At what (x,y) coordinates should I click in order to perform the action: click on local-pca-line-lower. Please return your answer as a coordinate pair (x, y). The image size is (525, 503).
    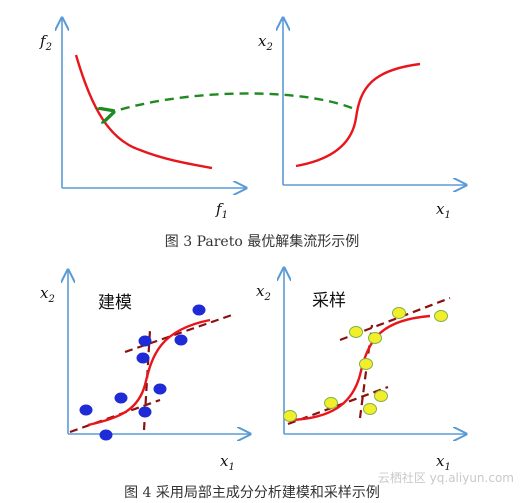
    Looking at the image, I should click on (115, 416).